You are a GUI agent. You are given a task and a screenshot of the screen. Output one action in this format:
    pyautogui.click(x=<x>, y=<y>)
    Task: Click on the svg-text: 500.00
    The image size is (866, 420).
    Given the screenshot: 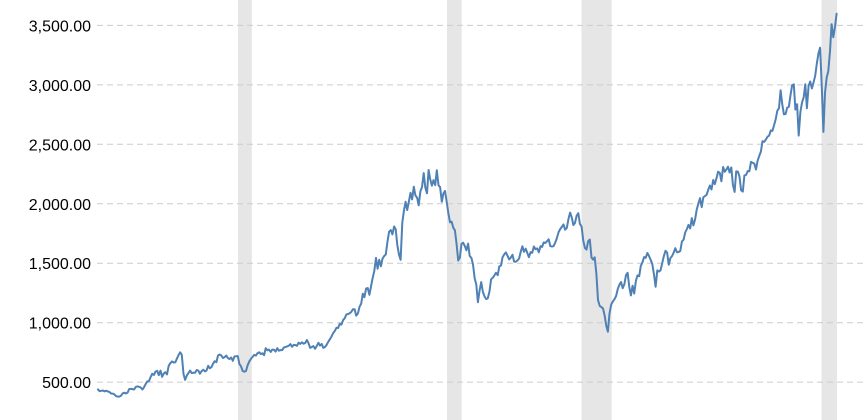 What is the action you would take?
    pyautogui.click(x=66, y=383)
    